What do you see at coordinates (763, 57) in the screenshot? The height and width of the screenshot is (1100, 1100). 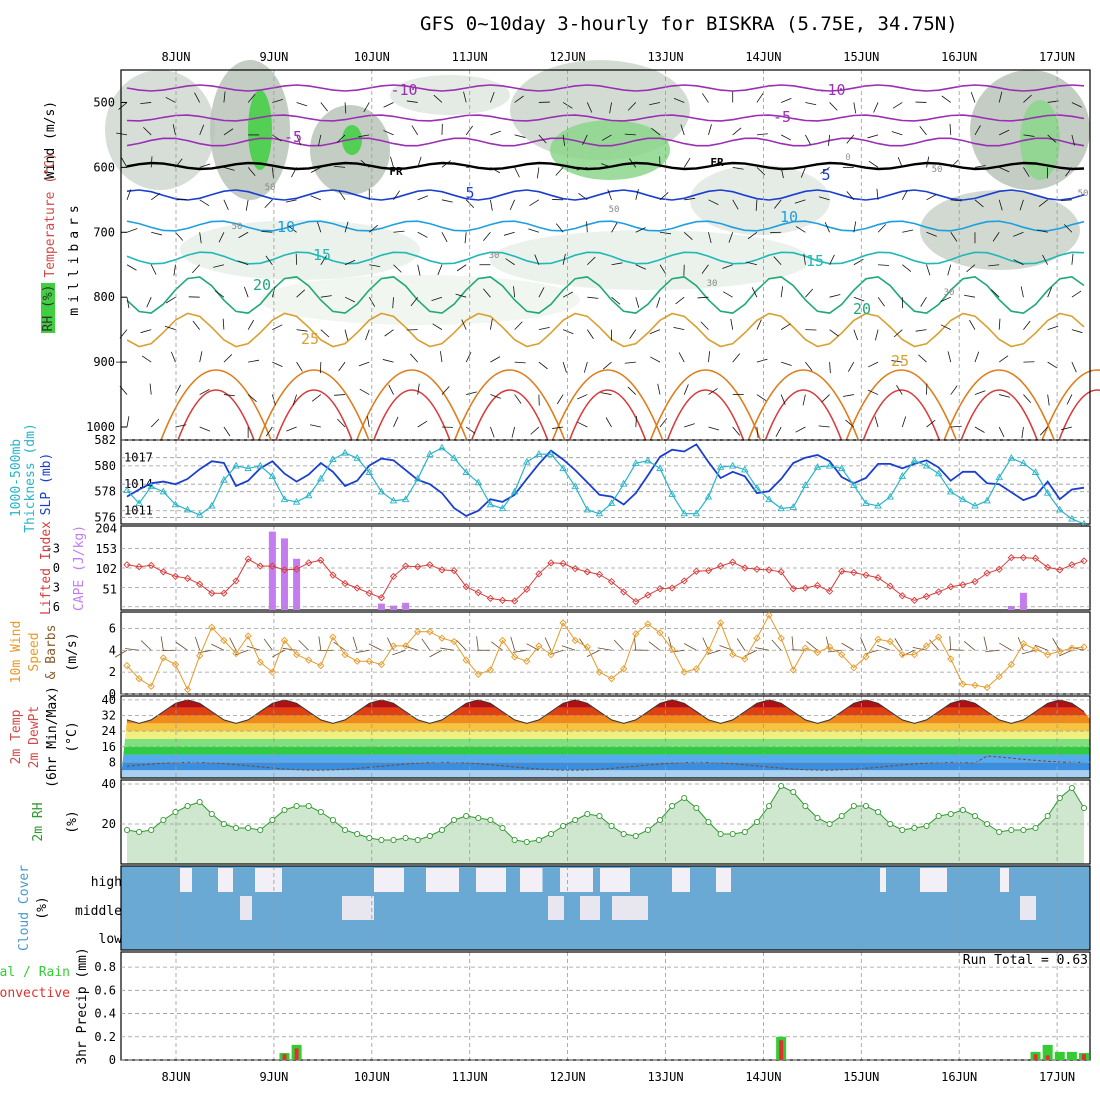 I see `top-date-label: 14JUN` at bounding box center [763, 57].